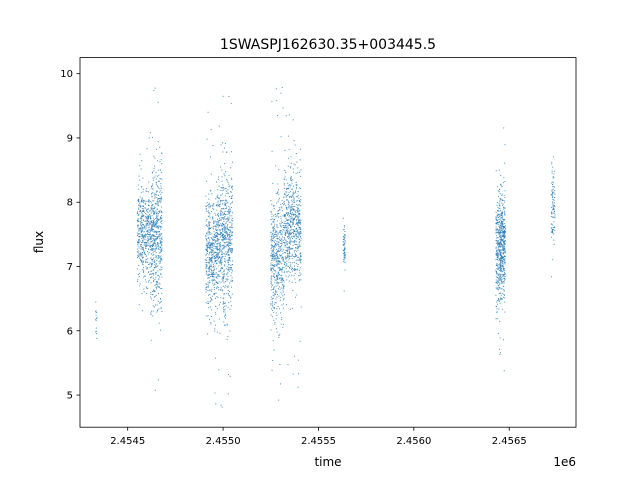  I want to click on y-tick-label: 5, so click(70, 396).